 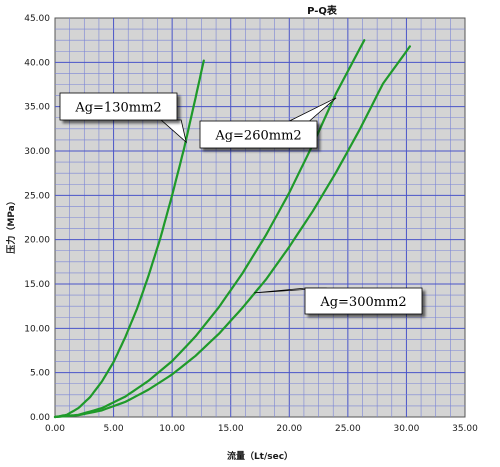 I want to click on y-tick-label: 30.00, so click(x=37, y=152).